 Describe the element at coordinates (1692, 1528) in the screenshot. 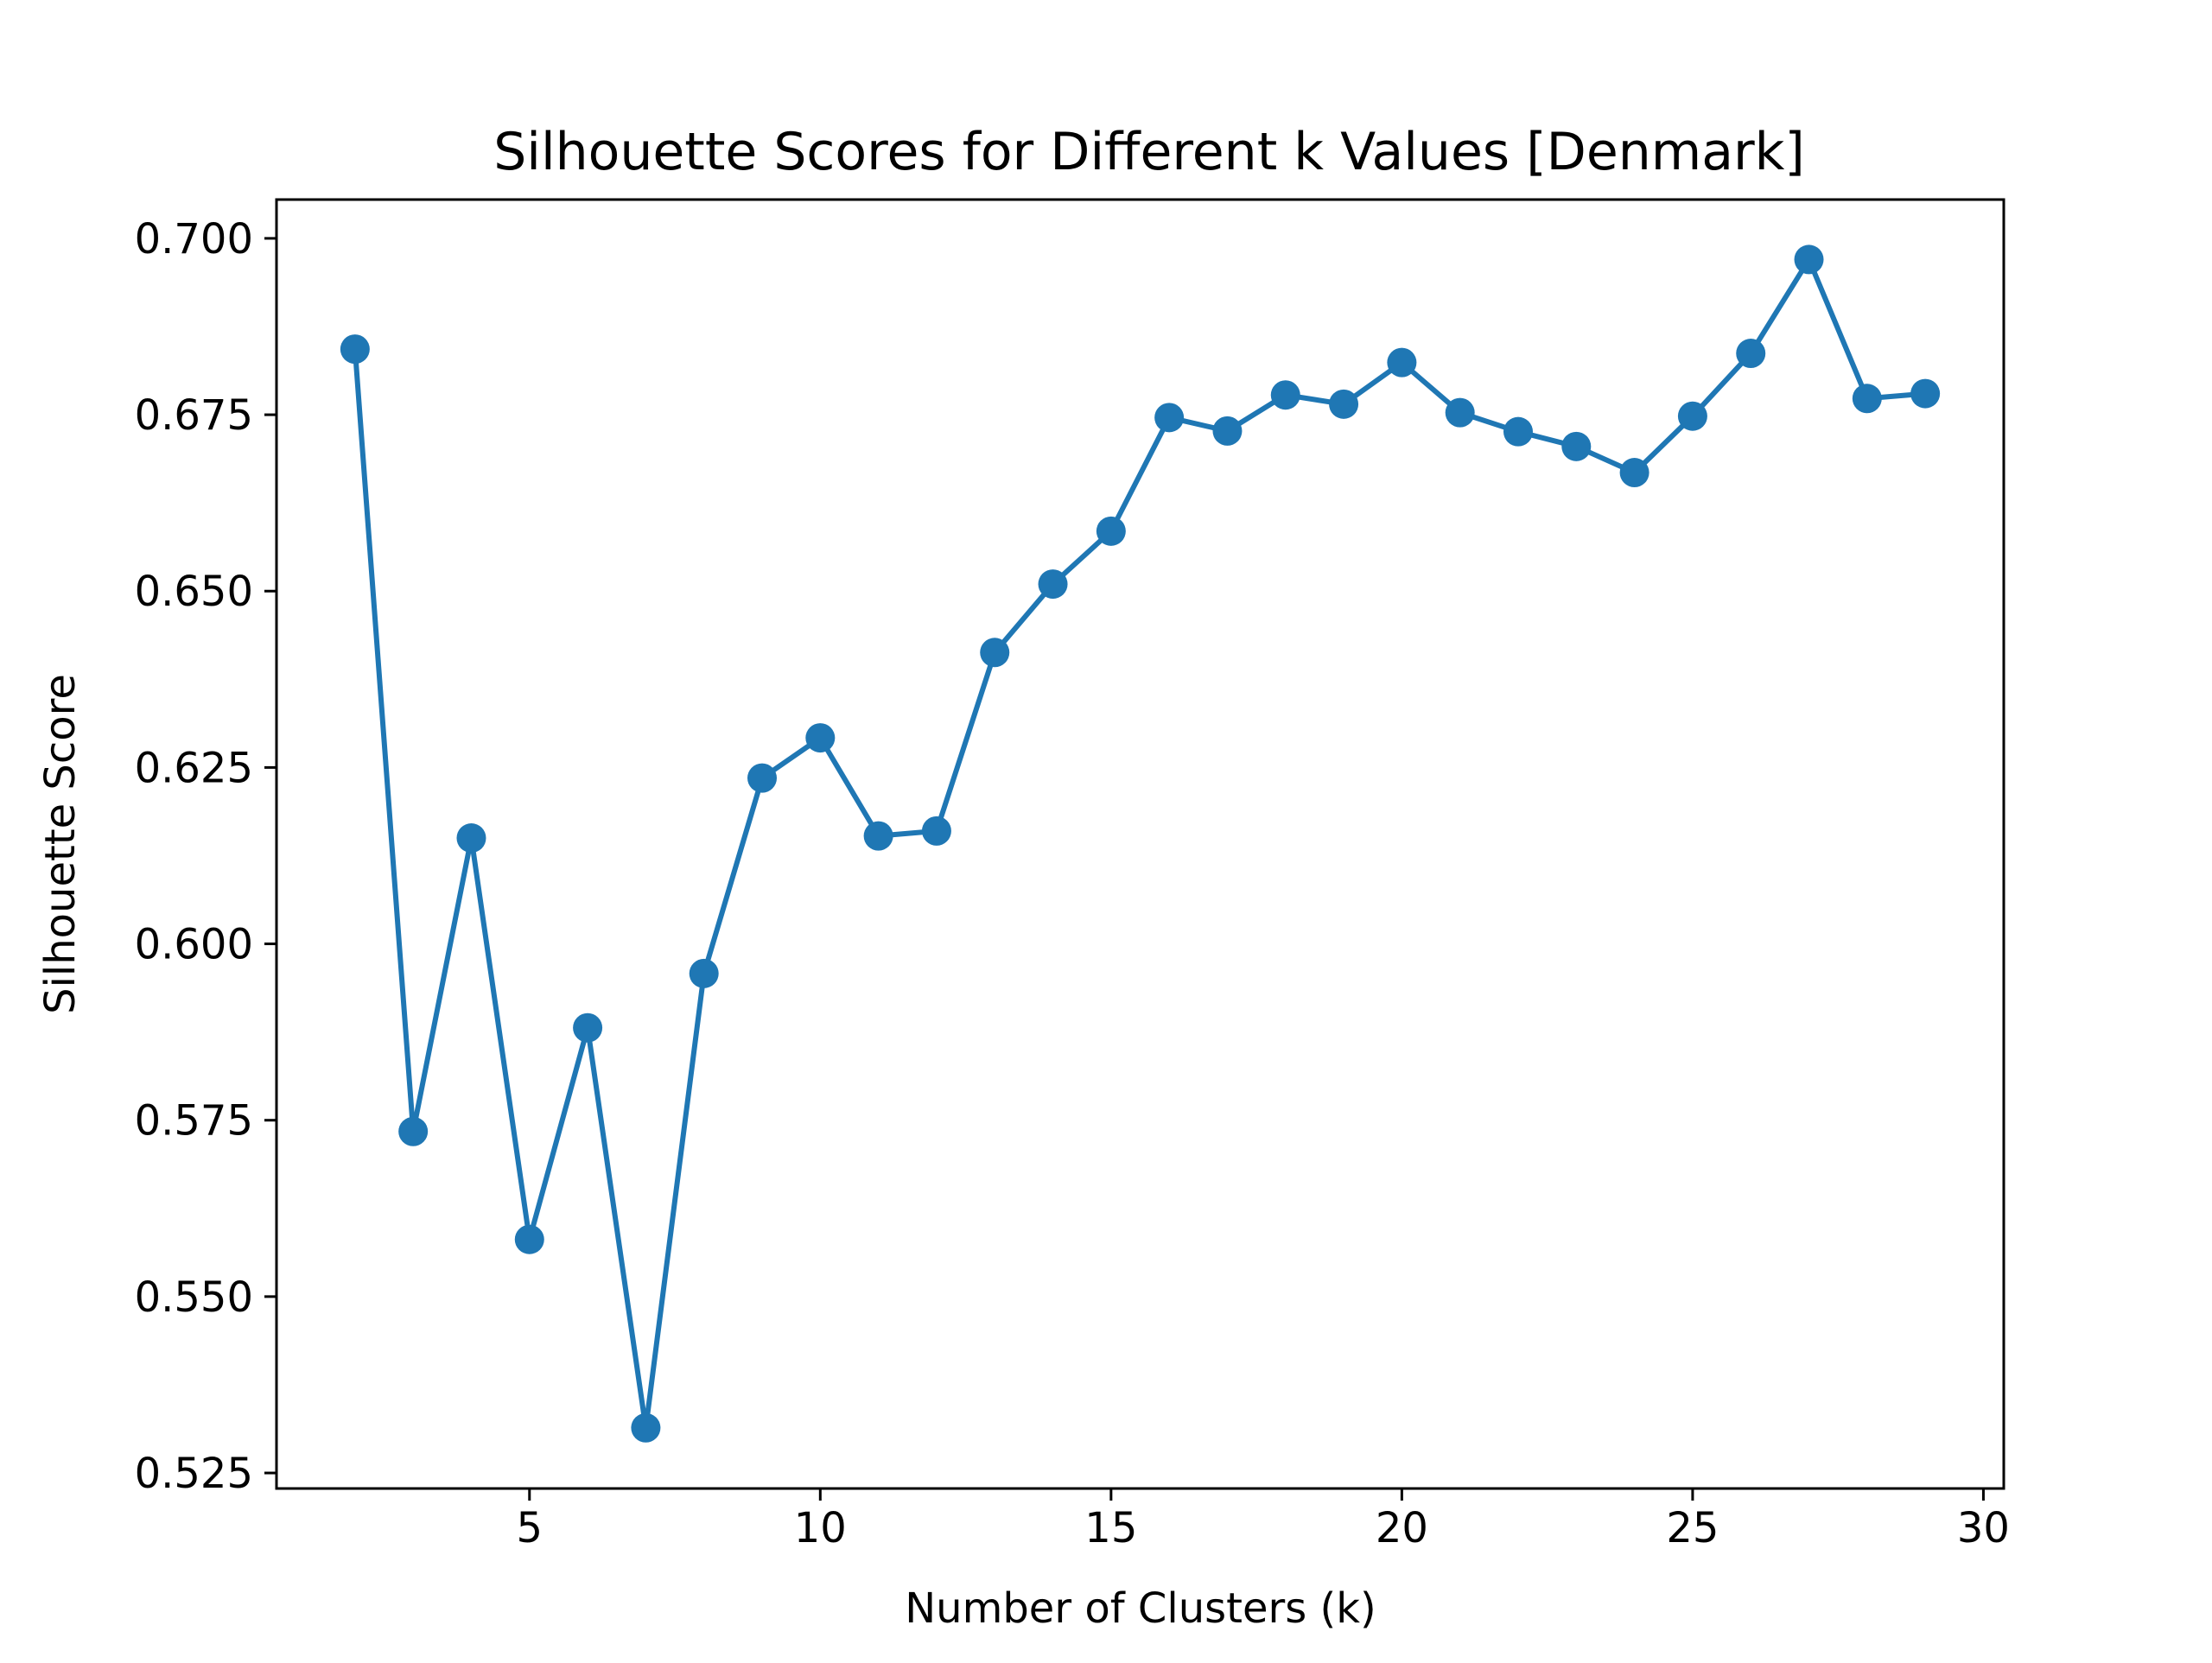

I see `x-tick-label: 25` at that location.